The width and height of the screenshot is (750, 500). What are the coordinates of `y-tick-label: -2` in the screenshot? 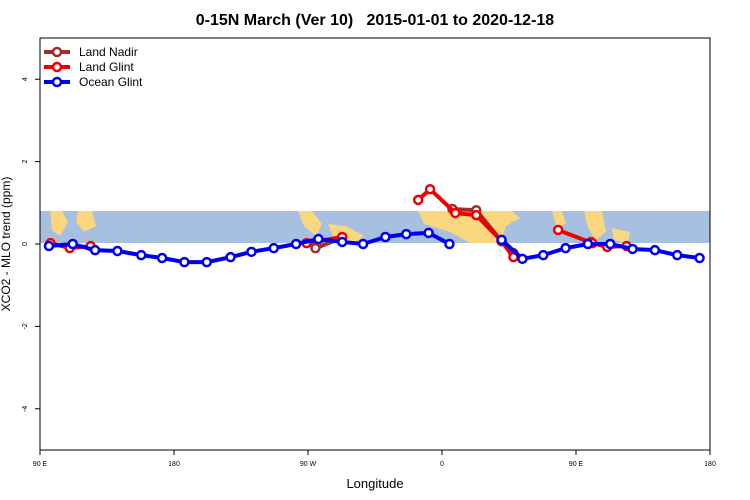 It's located at (25, 326).